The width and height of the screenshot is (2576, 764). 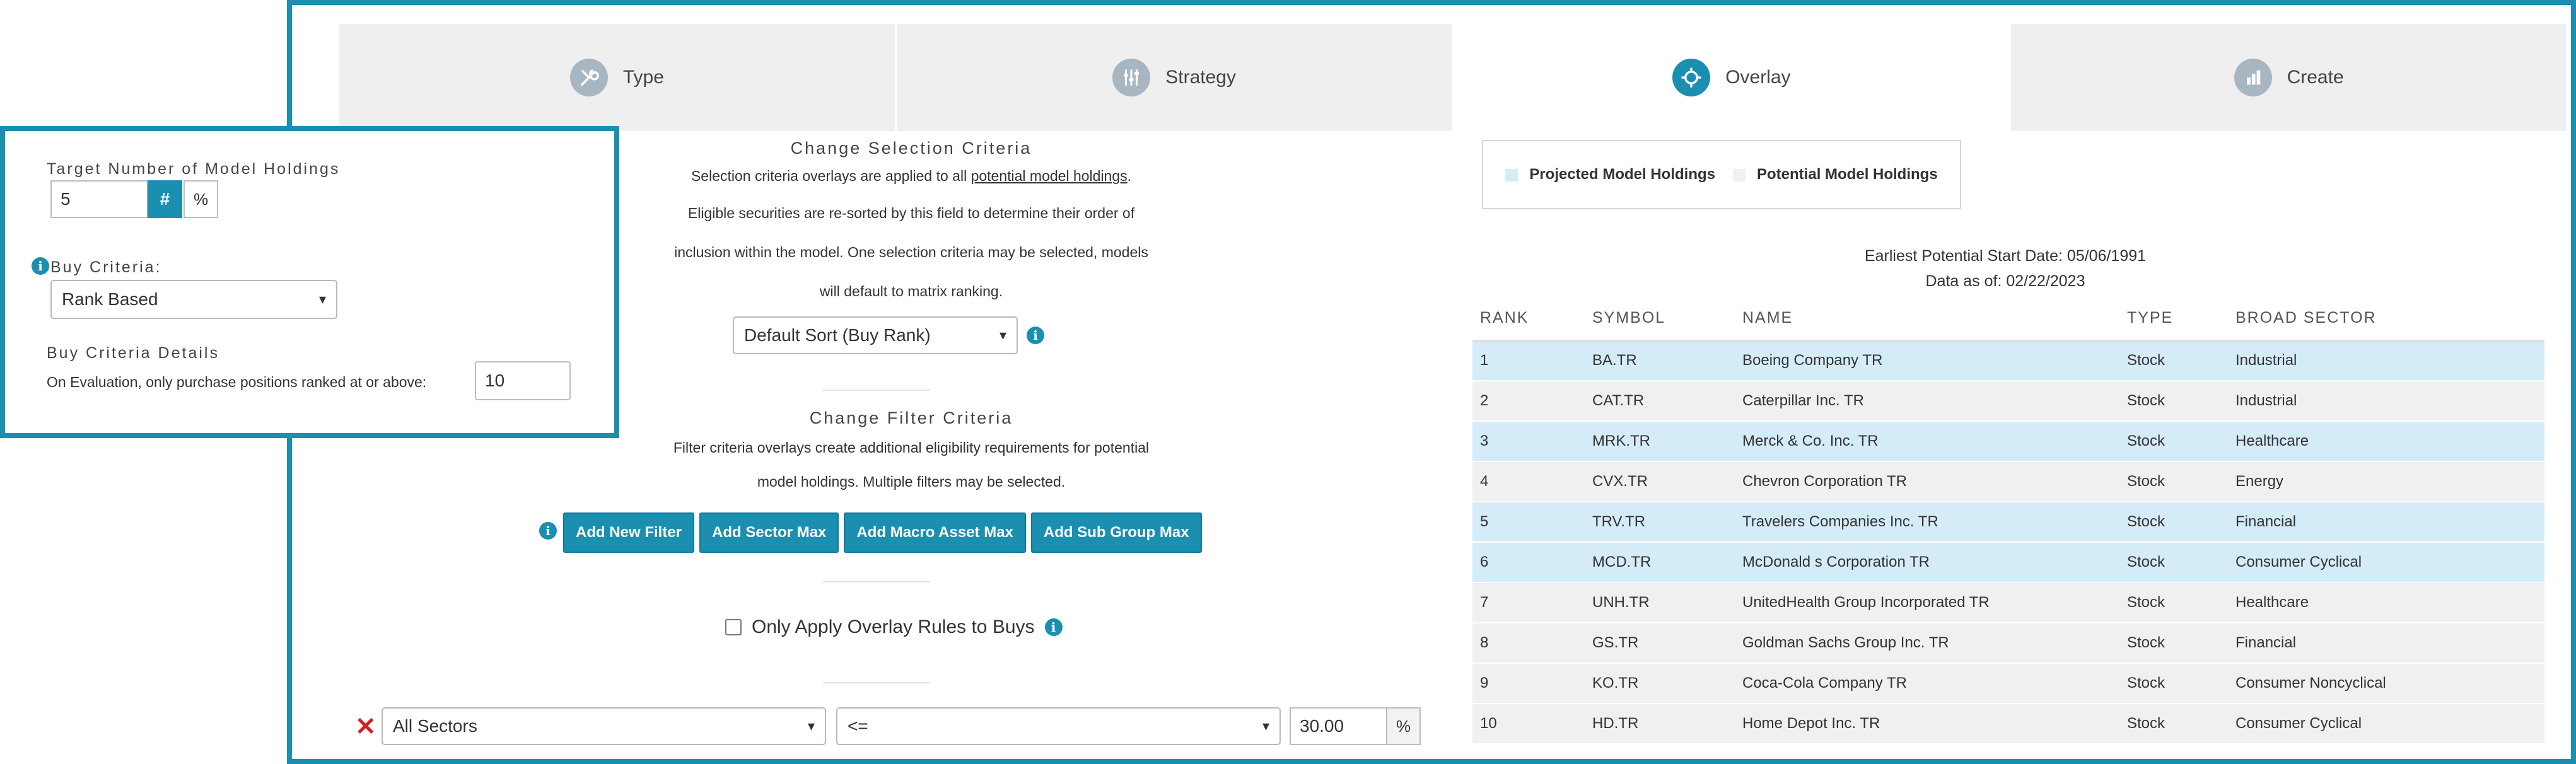 What do you see at coordinates (523, 380) in the screenshot?
I see `rank-threshold-input: 10` at bounding box center [523, 380].